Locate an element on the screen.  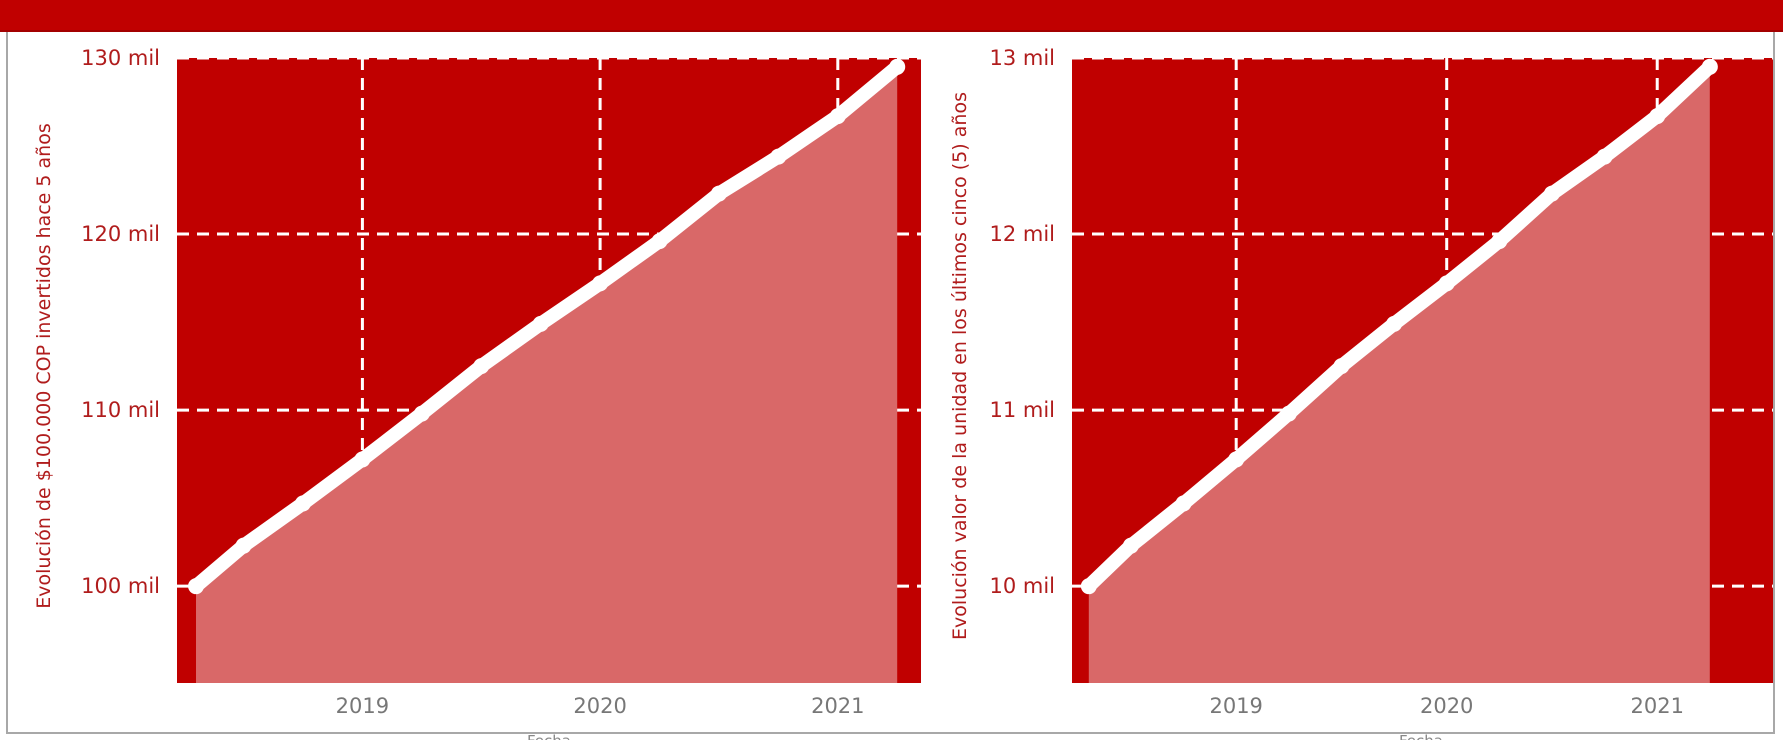
y-tick-label: 10 mil is located at coordinates (1022, 586).